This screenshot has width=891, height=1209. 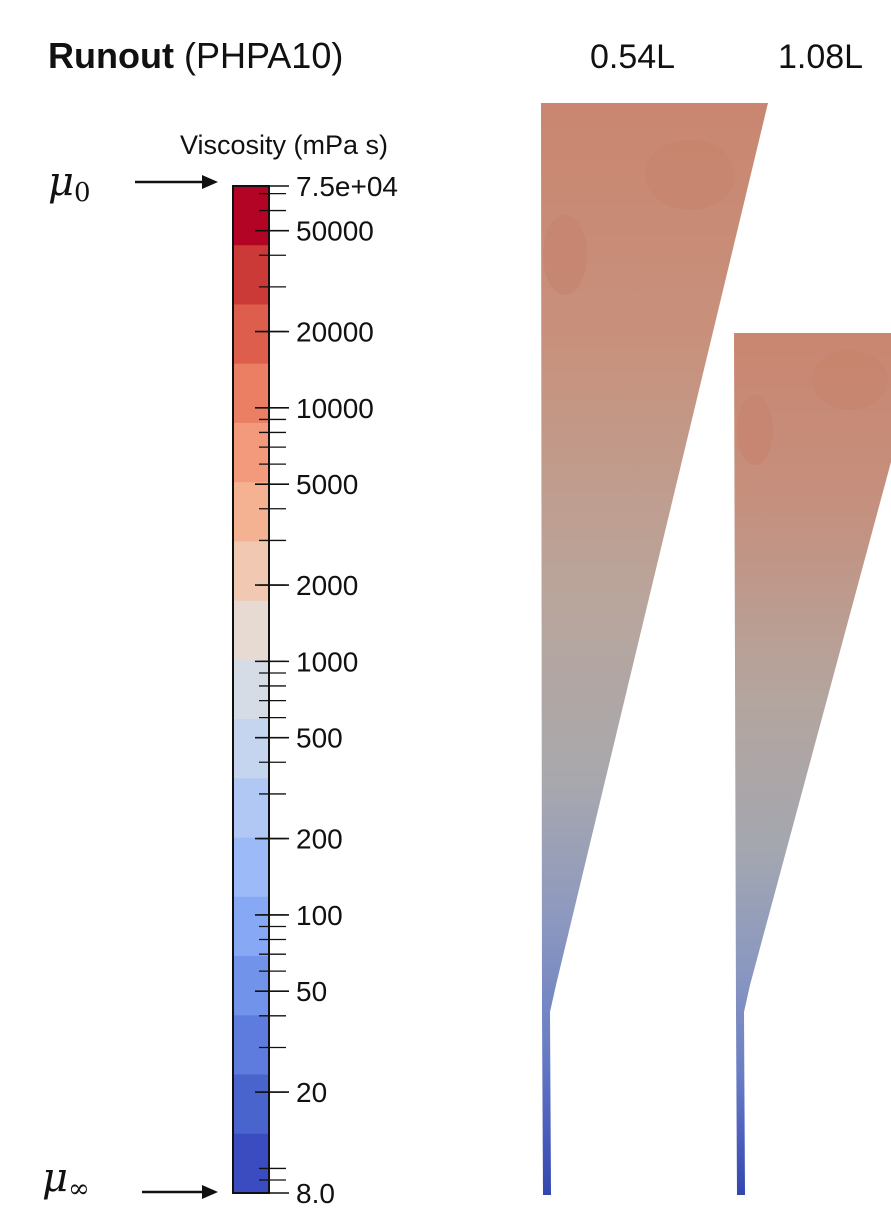 What do you see at coordinates (327, 661) in the screenshot?
I see `colorbar-tick-label: 1000` at bounding box center [327, 661].